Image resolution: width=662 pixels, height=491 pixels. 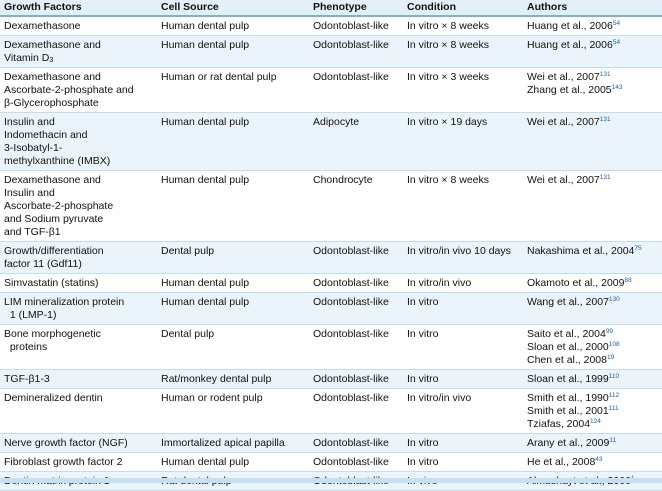 What do you see at coordinates (571, 360) in the screenshot?
I see `author-citation: Chen et al., 200819` at bounding box center [571, 360].